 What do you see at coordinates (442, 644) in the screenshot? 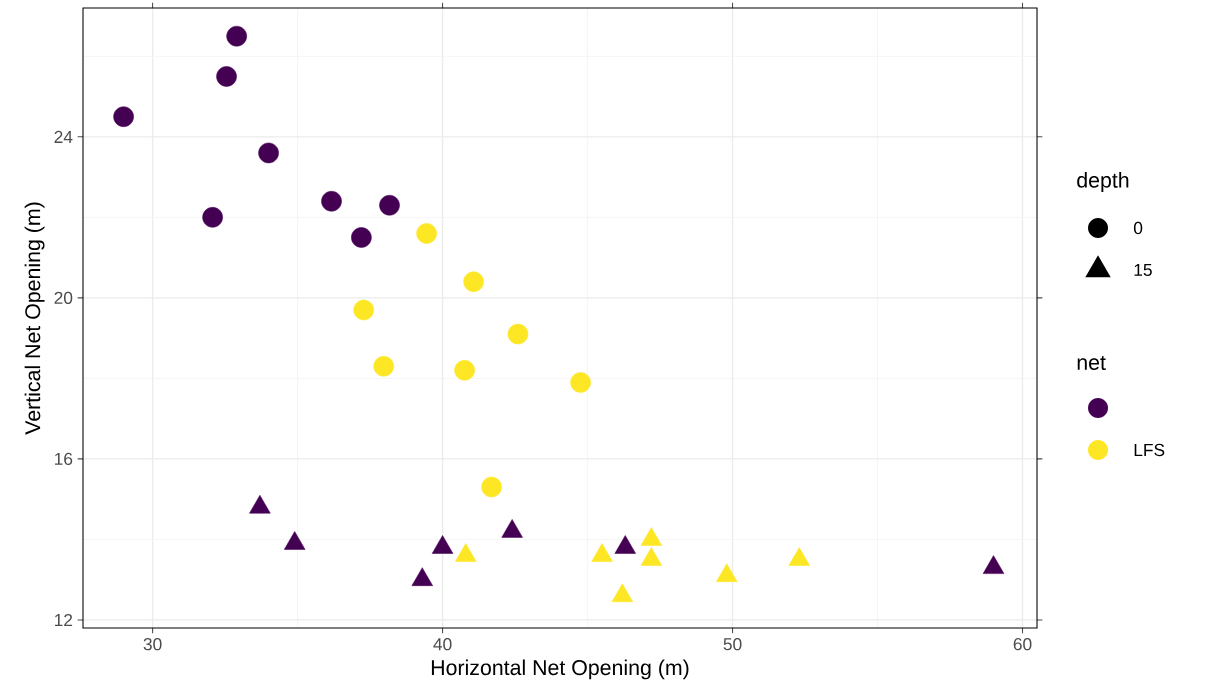
I see `x-tick-label: 40` at bounding box center [442, 644].